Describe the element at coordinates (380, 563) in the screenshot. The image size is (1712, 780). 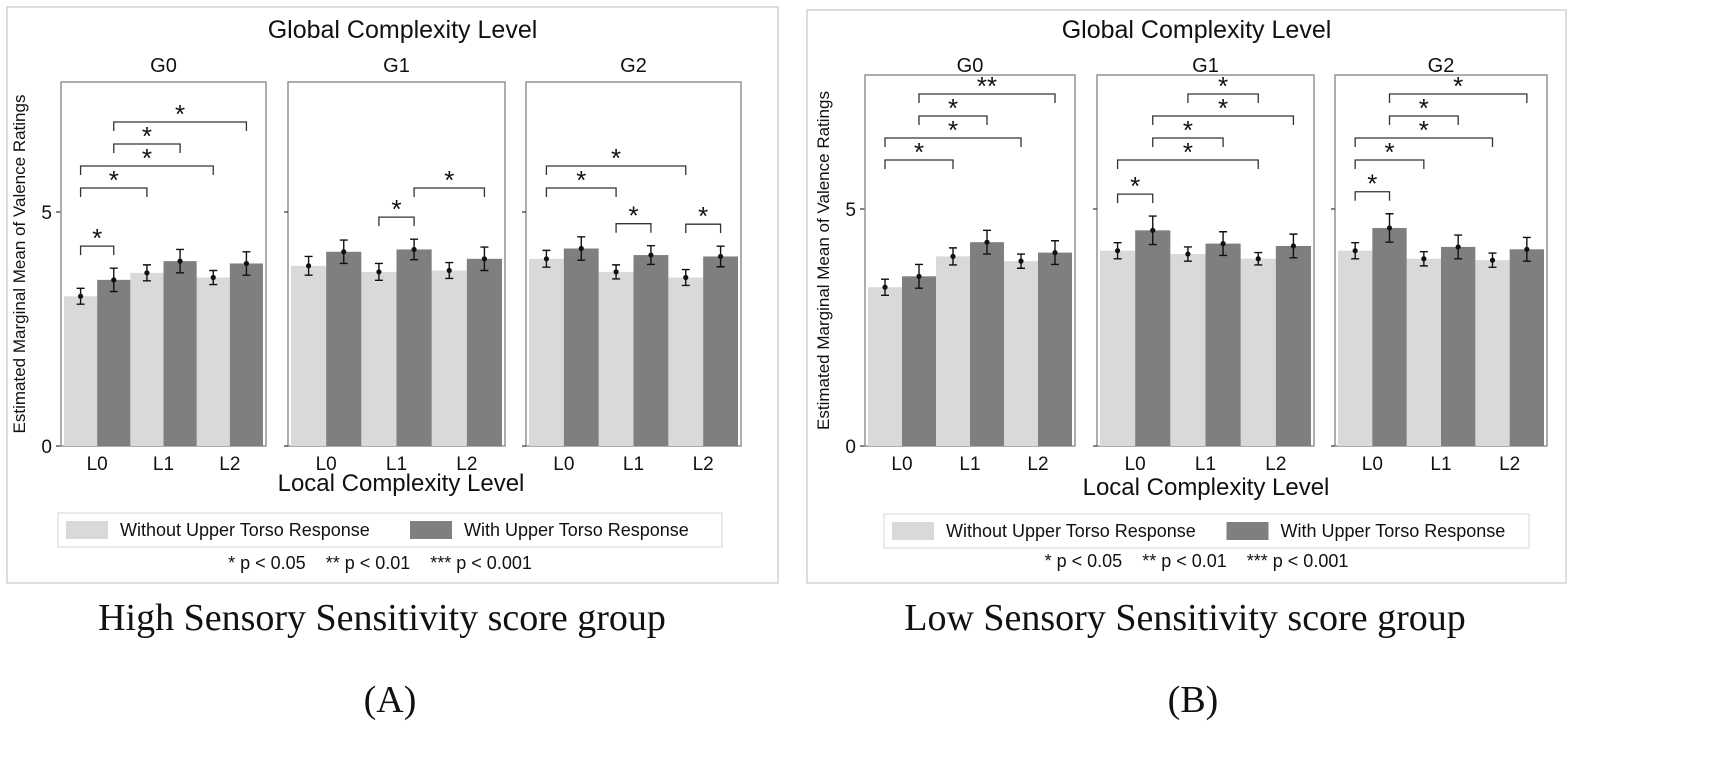
I see `significance-legend: * p < 0.05 ** p < 0.01 *** p < 0.001` at that location.